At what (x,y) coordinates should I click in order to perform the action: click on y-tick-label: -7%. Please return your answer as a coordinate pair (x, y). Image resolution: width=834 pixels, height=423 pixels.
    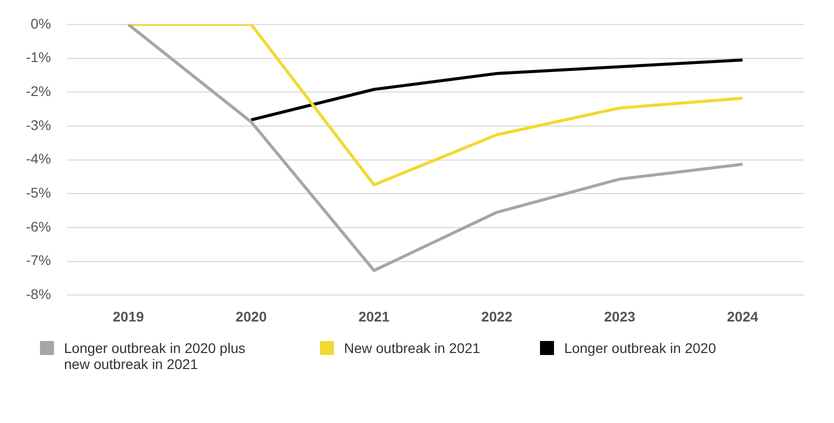
    Looking at the image, I should click on (38, 260).